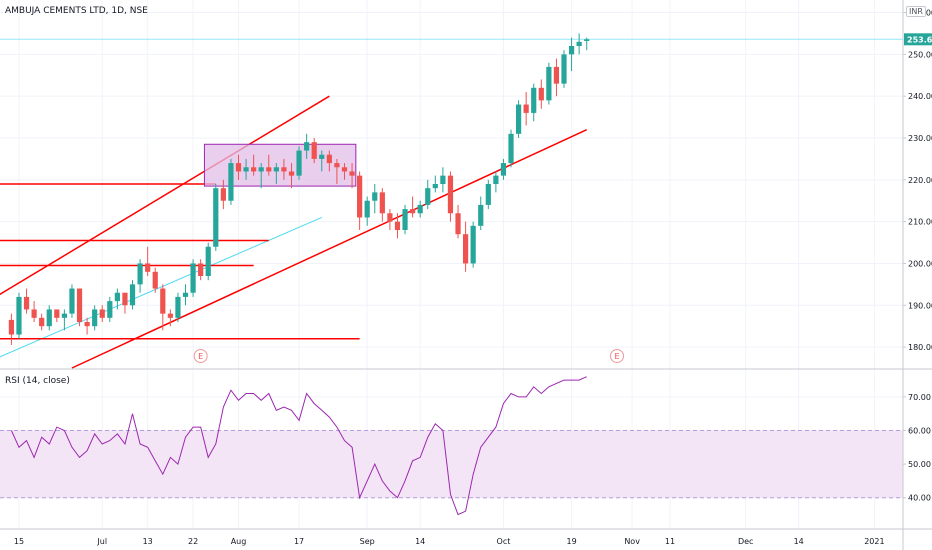 This screenshot has height=550, width=932. What do you see at coordinates (916, 11) in the screenshot?
I see `currency-badge: INR` at bounding box center [916, 11].